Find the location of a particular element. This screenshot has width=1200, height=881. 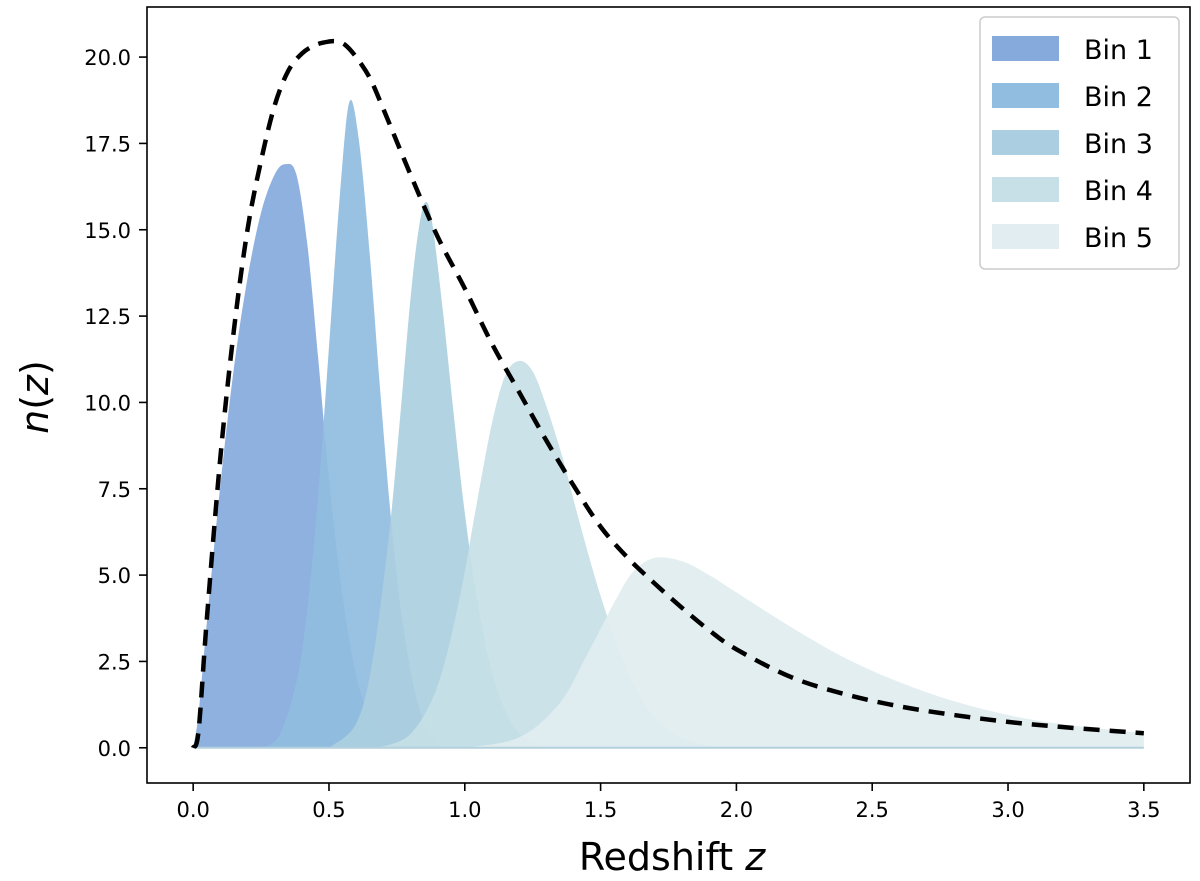

x-axis-label-variable: z is located at coordinates (755, 857).